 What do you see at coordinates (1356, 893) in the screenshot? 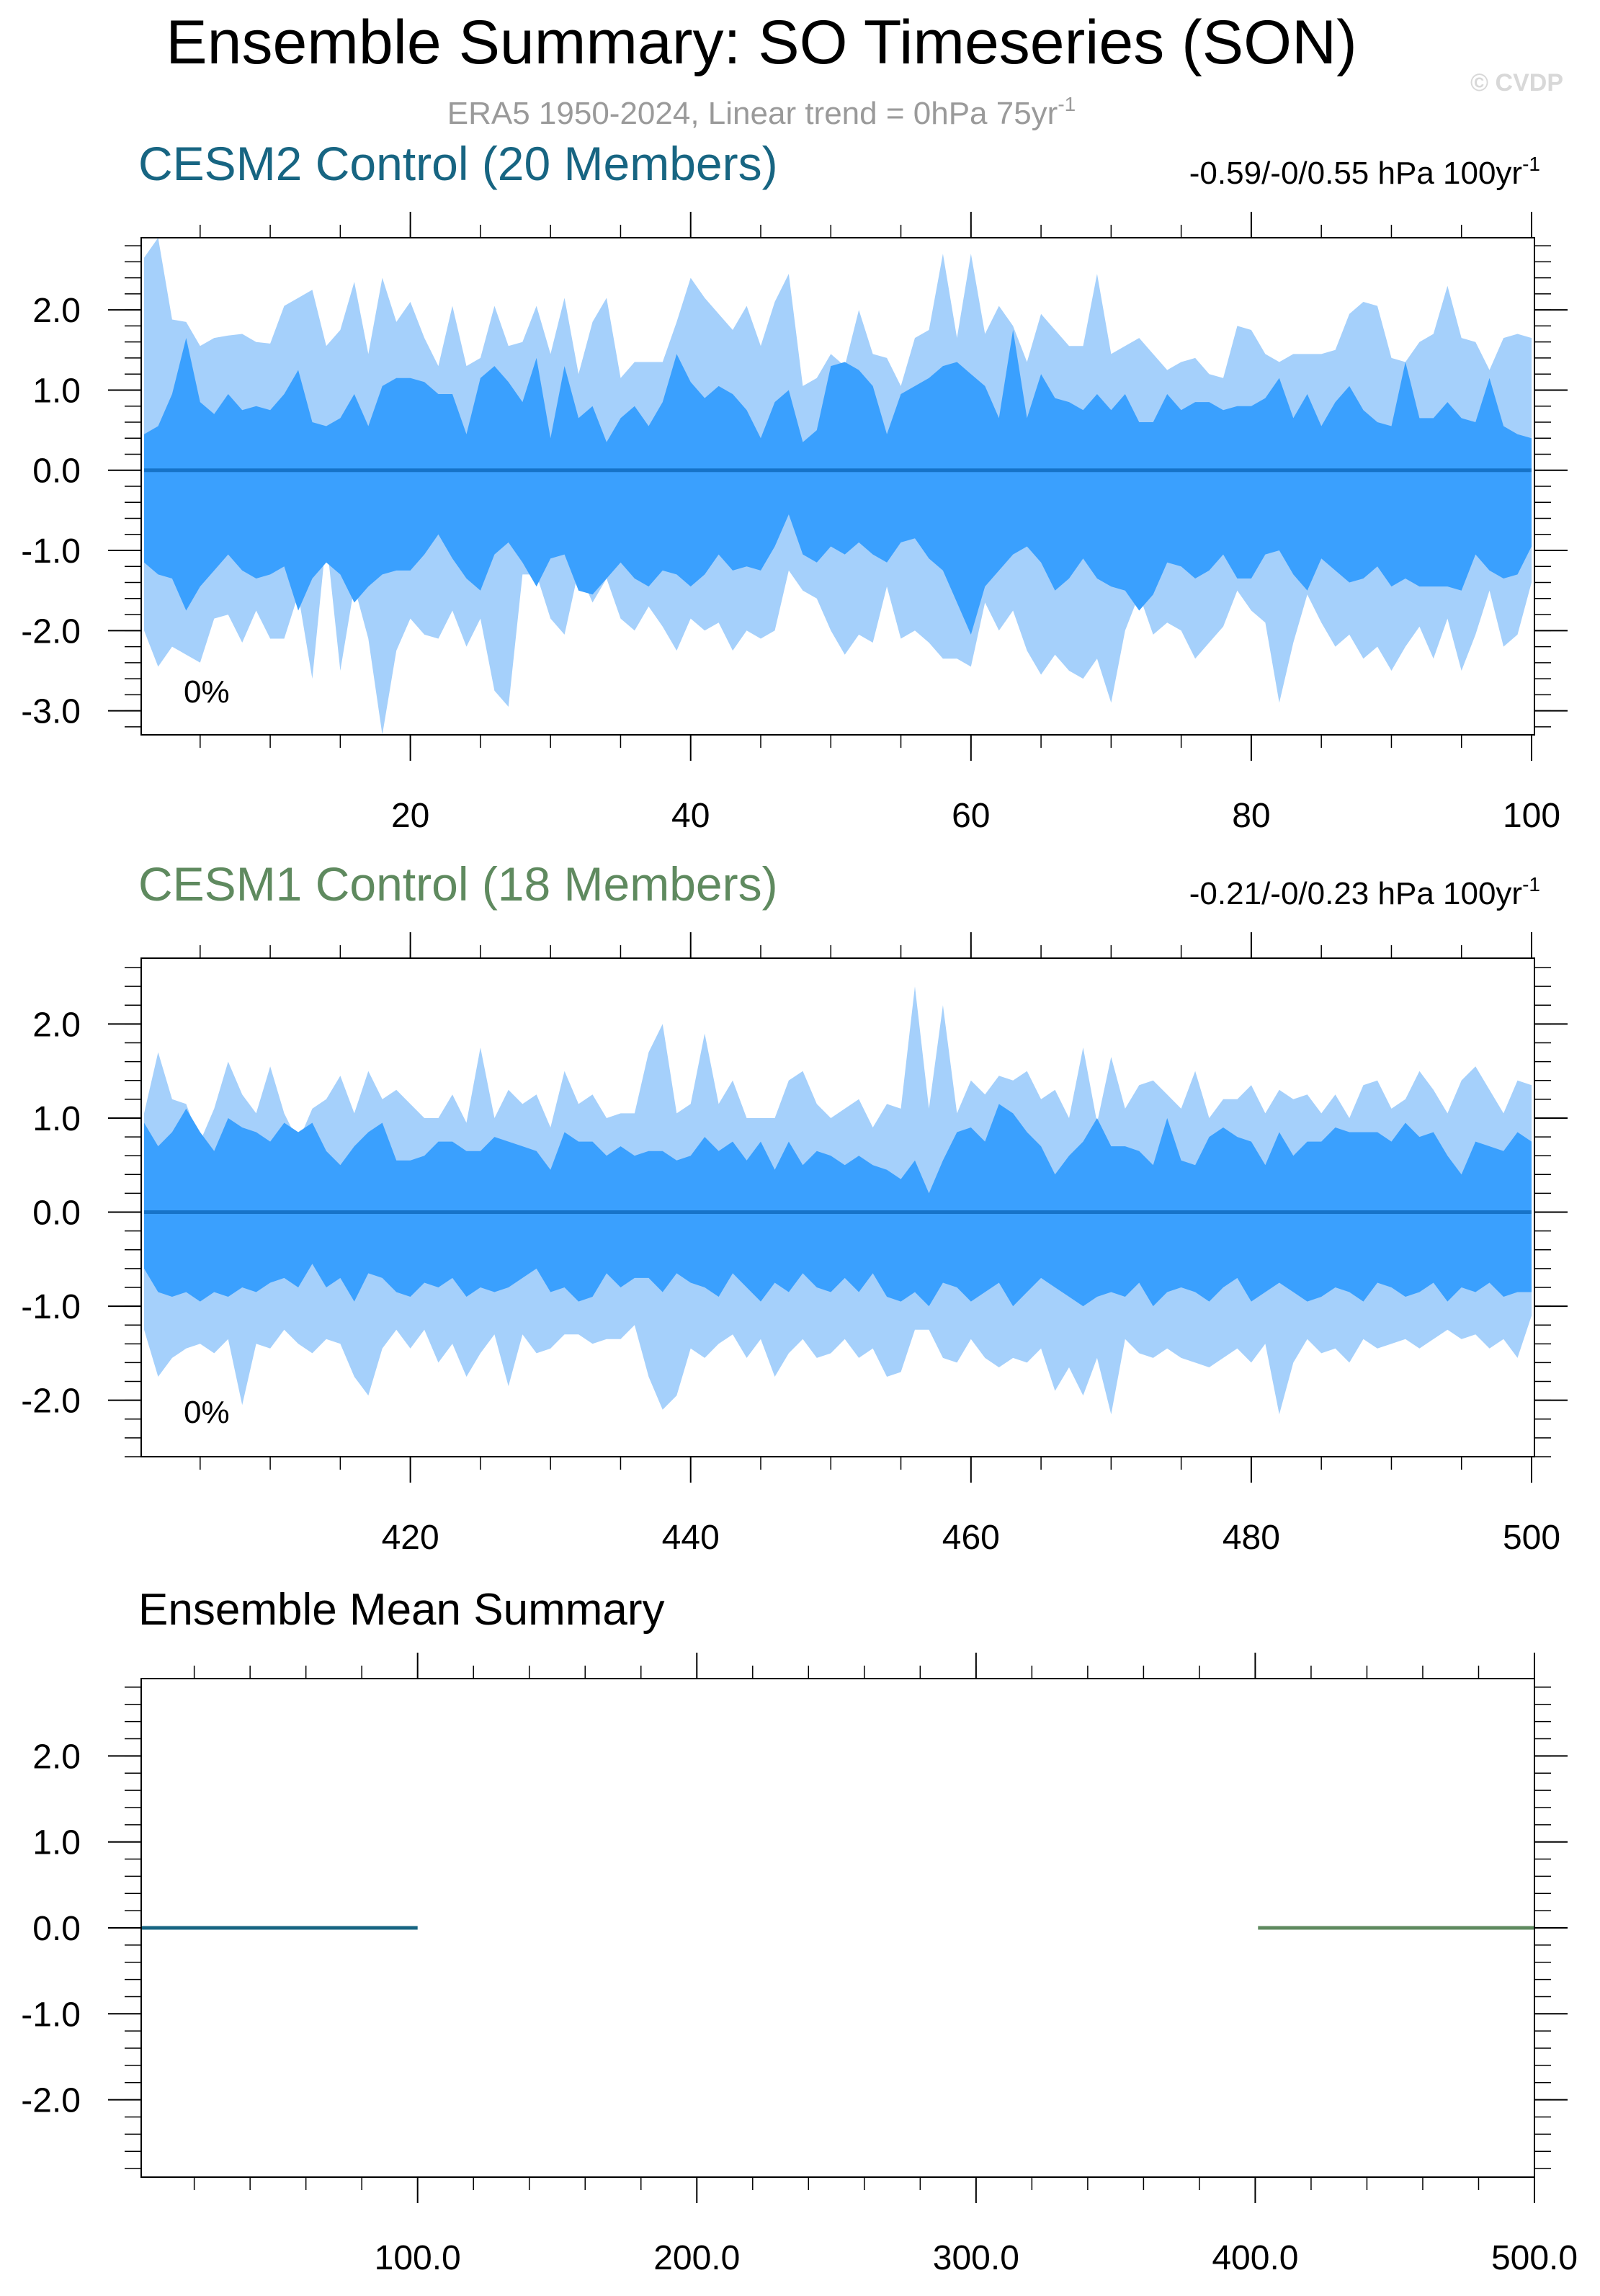
I see `trend-text-cesm1: -0.21/-0/0.23 hPa 100yr` at bounding box center [1356, 893].